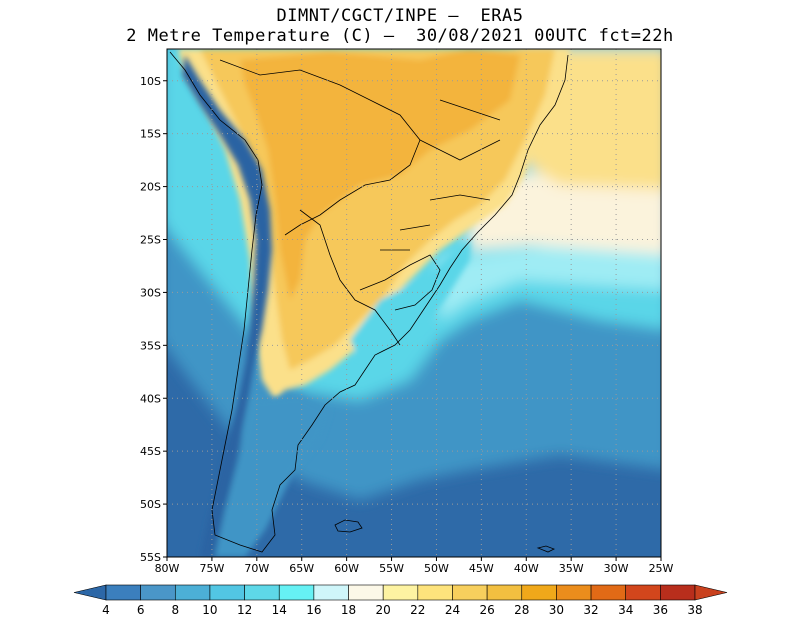 The width and height of the screenshot is (800, 618). I want to click on colorbar-label: 38, so click(694, 610).